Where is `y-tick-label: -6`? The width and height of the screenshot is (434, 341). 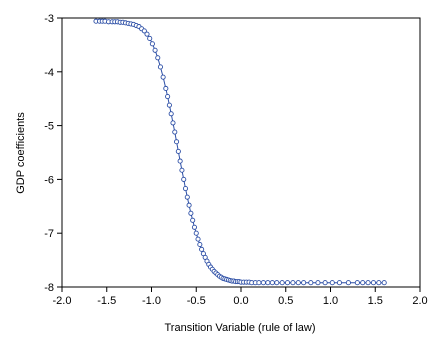
y-tick-label: -6 is located at coordinates (49, 180).